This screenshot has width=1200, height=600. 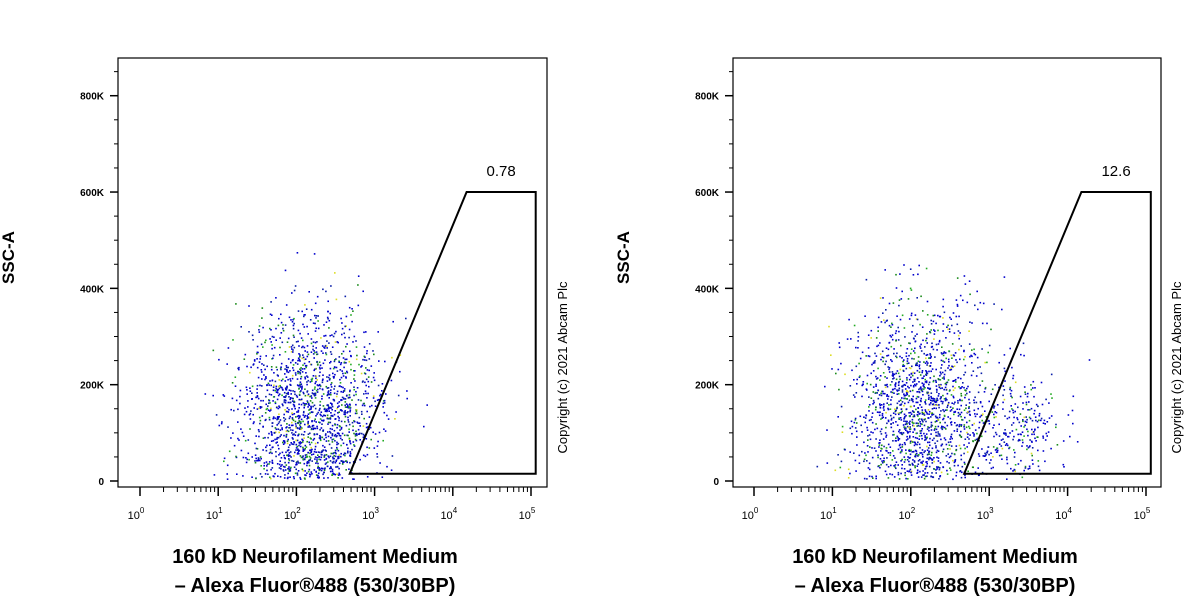 I want to click on x-tick-label: 104, so click(x=1063, y=514).